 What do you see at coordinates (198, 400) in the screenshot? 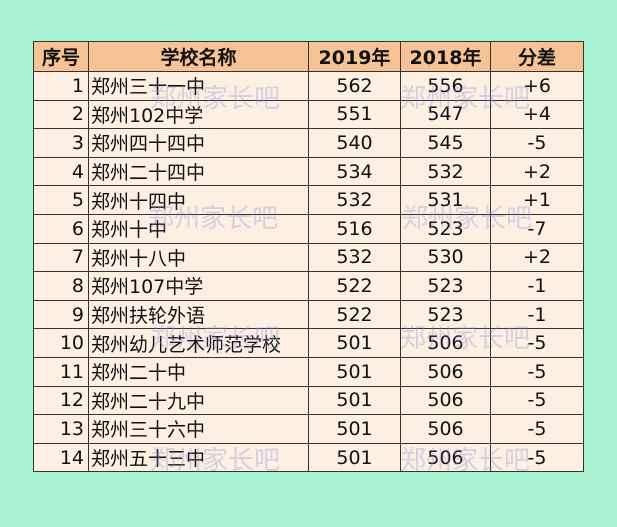
I see `table-cell: 郑州二十九中` at bounding box center [198, 400].